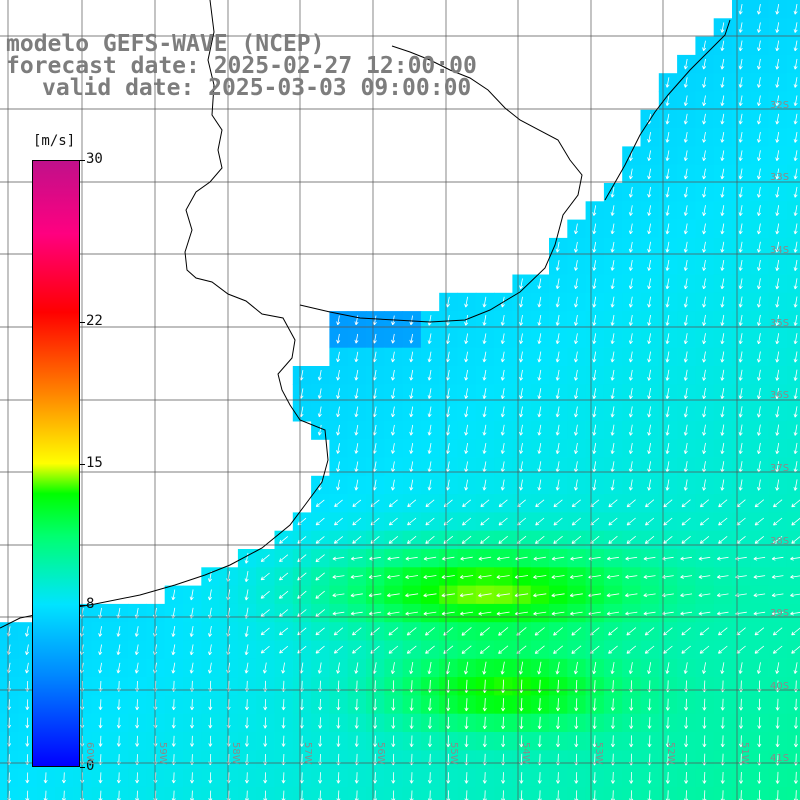 The height and width of the screenshot is (800, 800). What do you see at coordinates (525, 753) in the screenshot?
I see `longitude-label: 54W` at bounding box center [525, 753].